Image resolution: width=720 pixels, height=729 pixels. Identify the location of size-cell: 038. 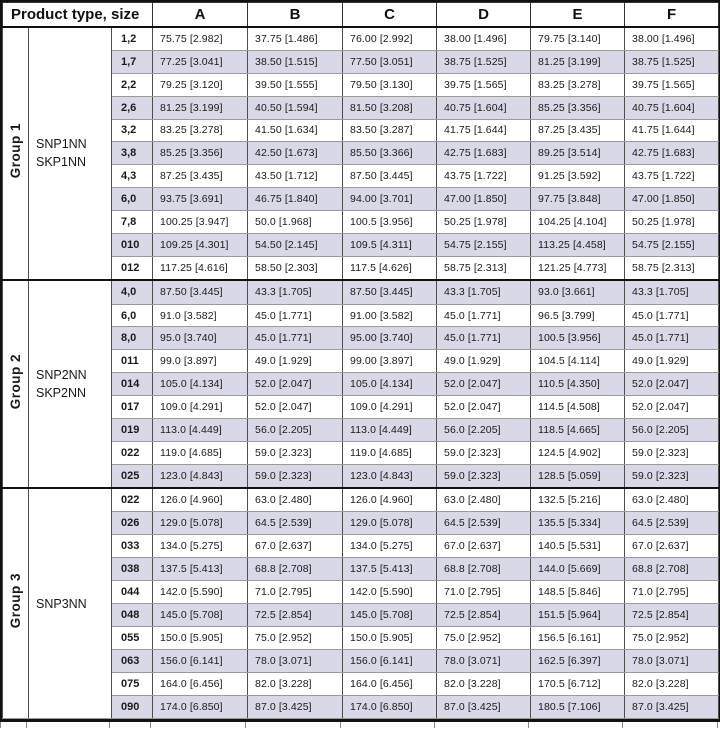
(132, 569).